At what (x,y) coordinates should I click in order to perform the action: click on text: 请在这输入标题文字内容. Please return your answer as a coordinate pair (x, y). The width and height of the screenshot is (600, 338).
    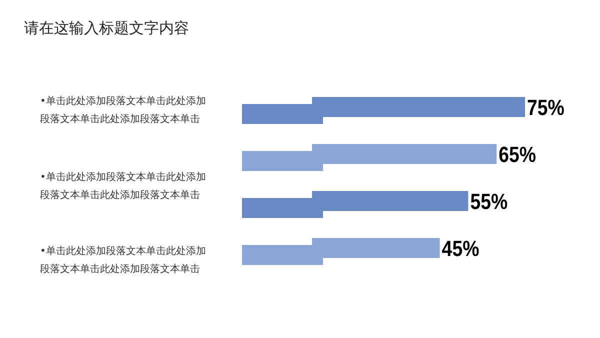
    Looking at the image, I should click on (106, 28).